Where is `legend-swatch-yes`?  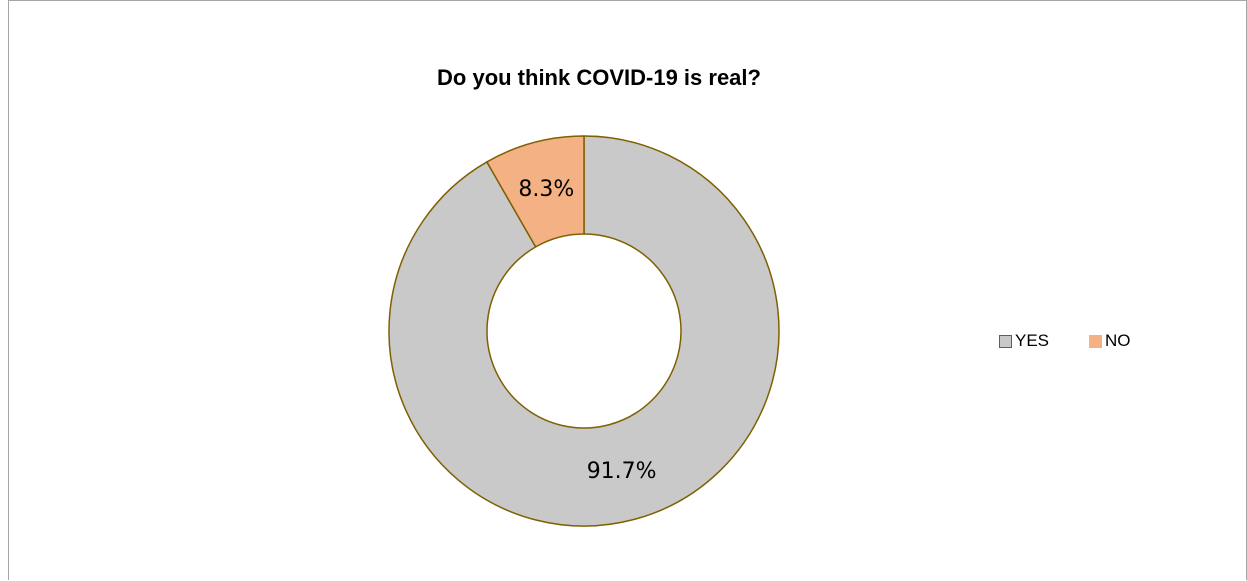 legend-swatch-yes is located at coordinates (1005, 341).